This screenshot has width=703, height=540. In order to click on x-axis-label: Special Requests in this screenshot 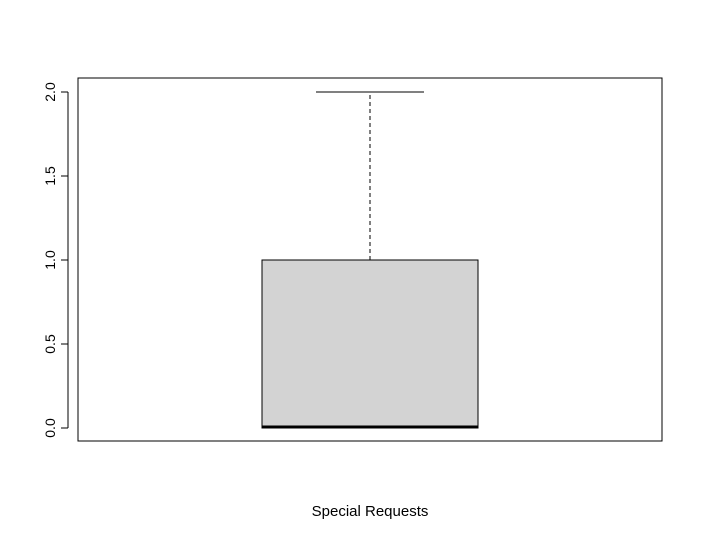, I will do `click(370, 511)`.